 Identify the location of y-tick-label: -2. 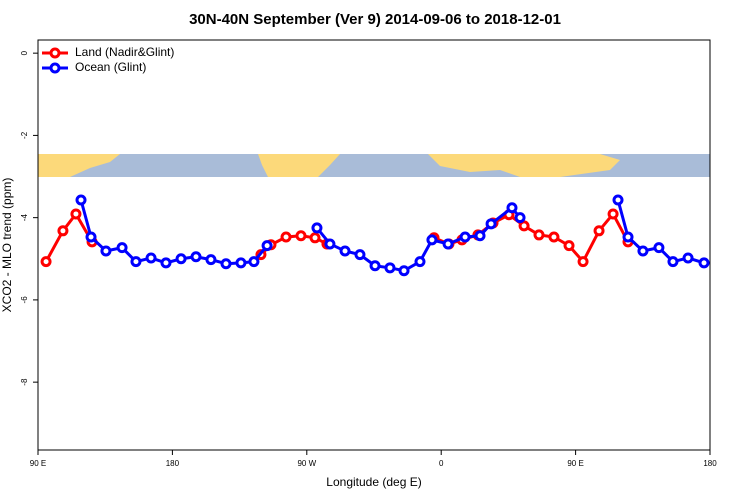
(24, 135).